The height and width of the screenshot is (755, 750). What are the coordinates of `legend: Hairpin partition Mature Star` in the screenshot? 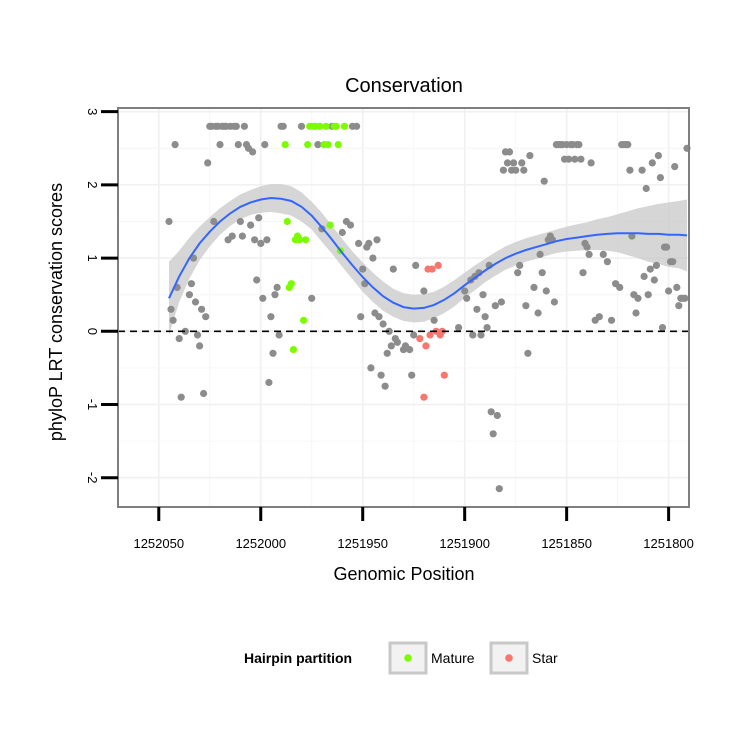 It's located at (401, 658).